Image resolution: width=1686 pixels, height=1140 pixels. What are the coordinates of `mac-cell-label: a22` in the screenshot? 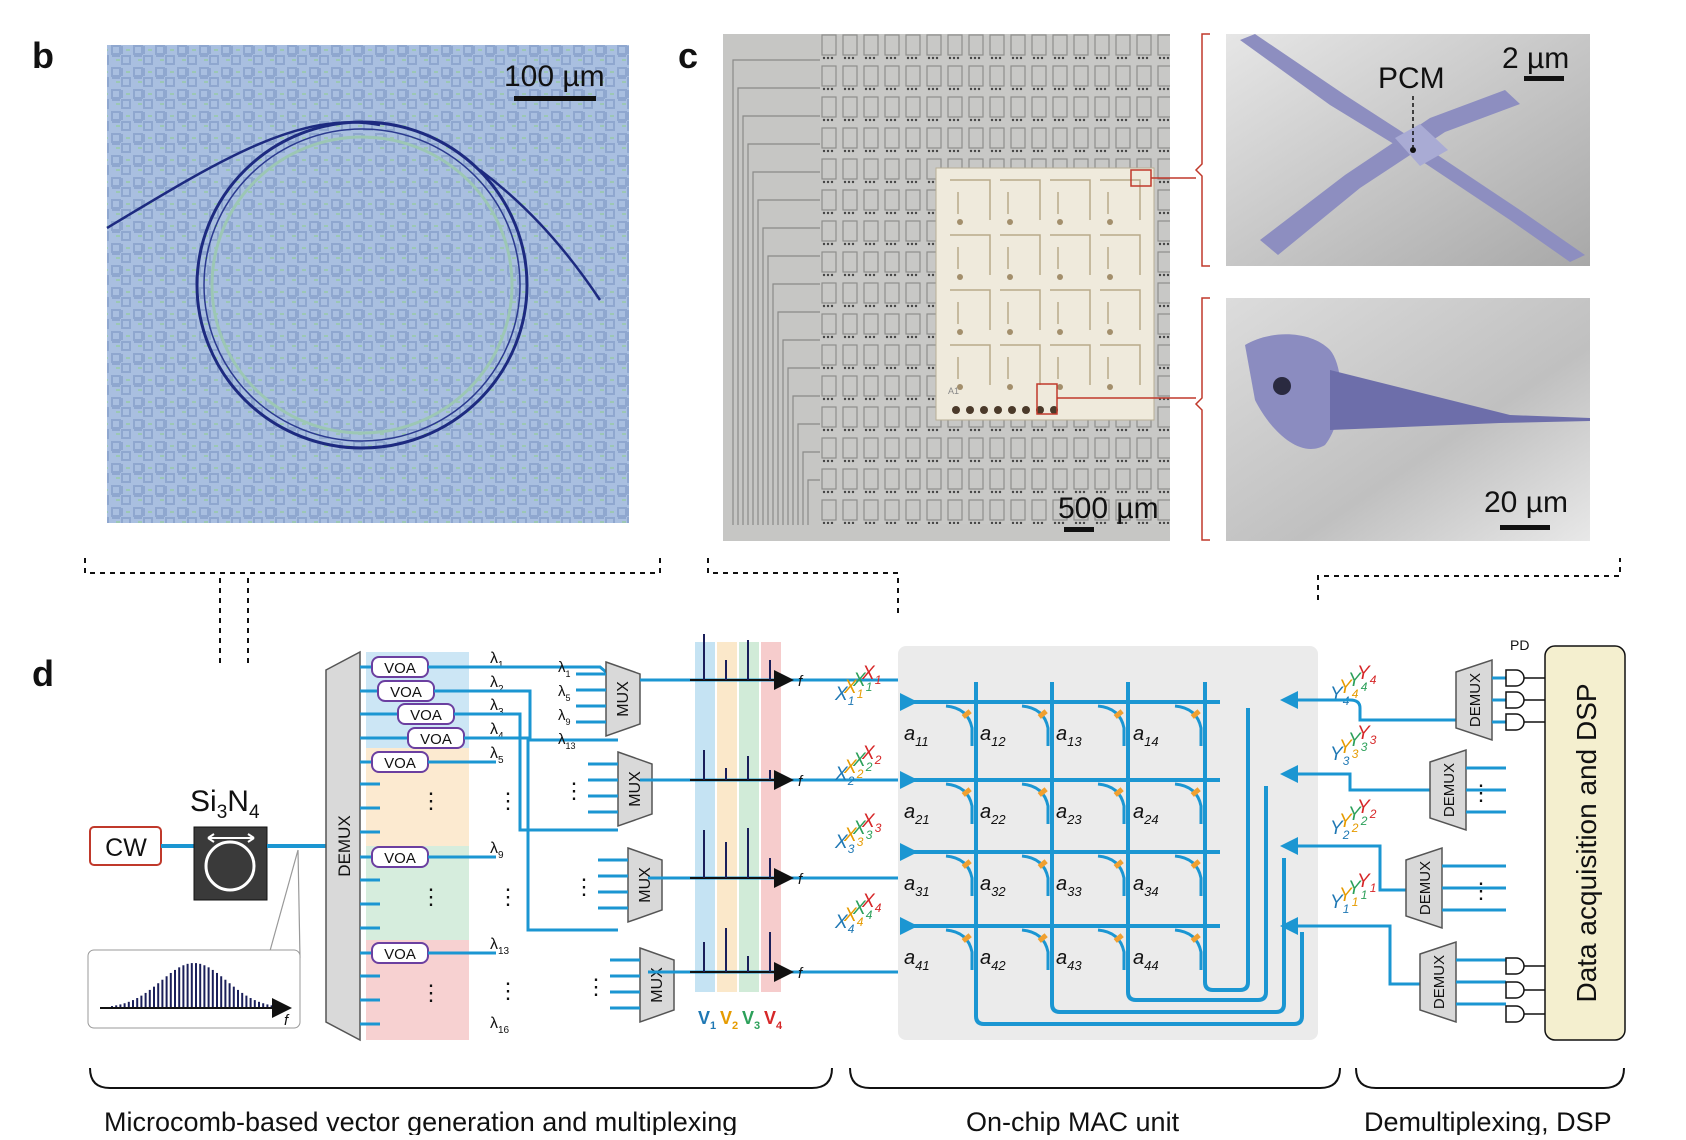 It's located at (993, 814).